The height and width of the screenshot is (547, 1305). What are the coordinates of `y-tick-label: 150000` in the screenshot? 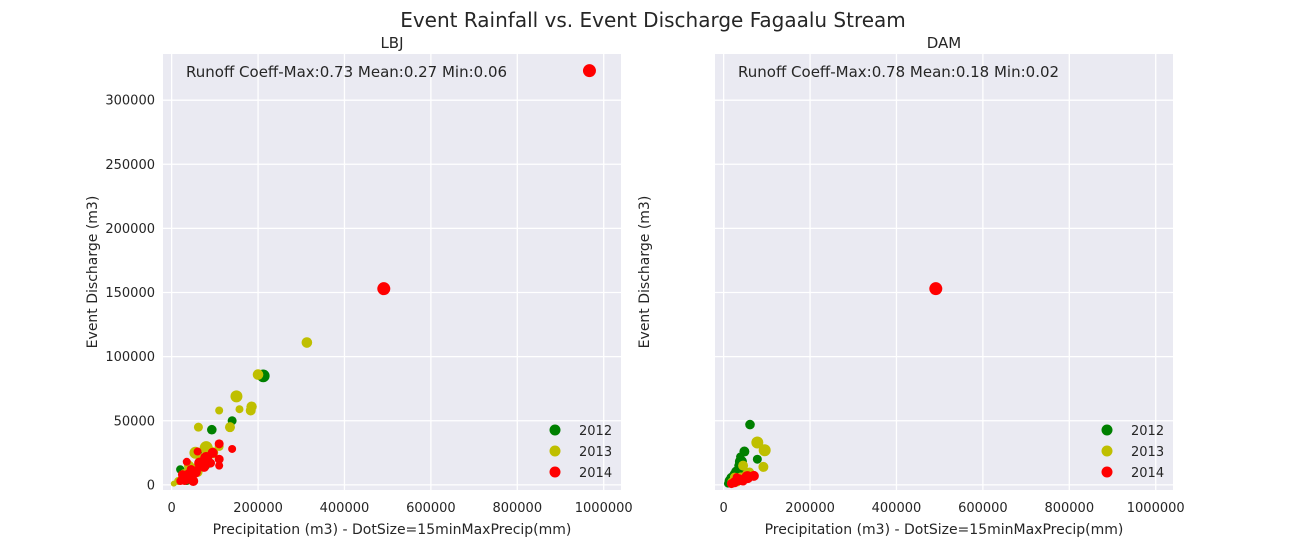 It's located at (130, 293).